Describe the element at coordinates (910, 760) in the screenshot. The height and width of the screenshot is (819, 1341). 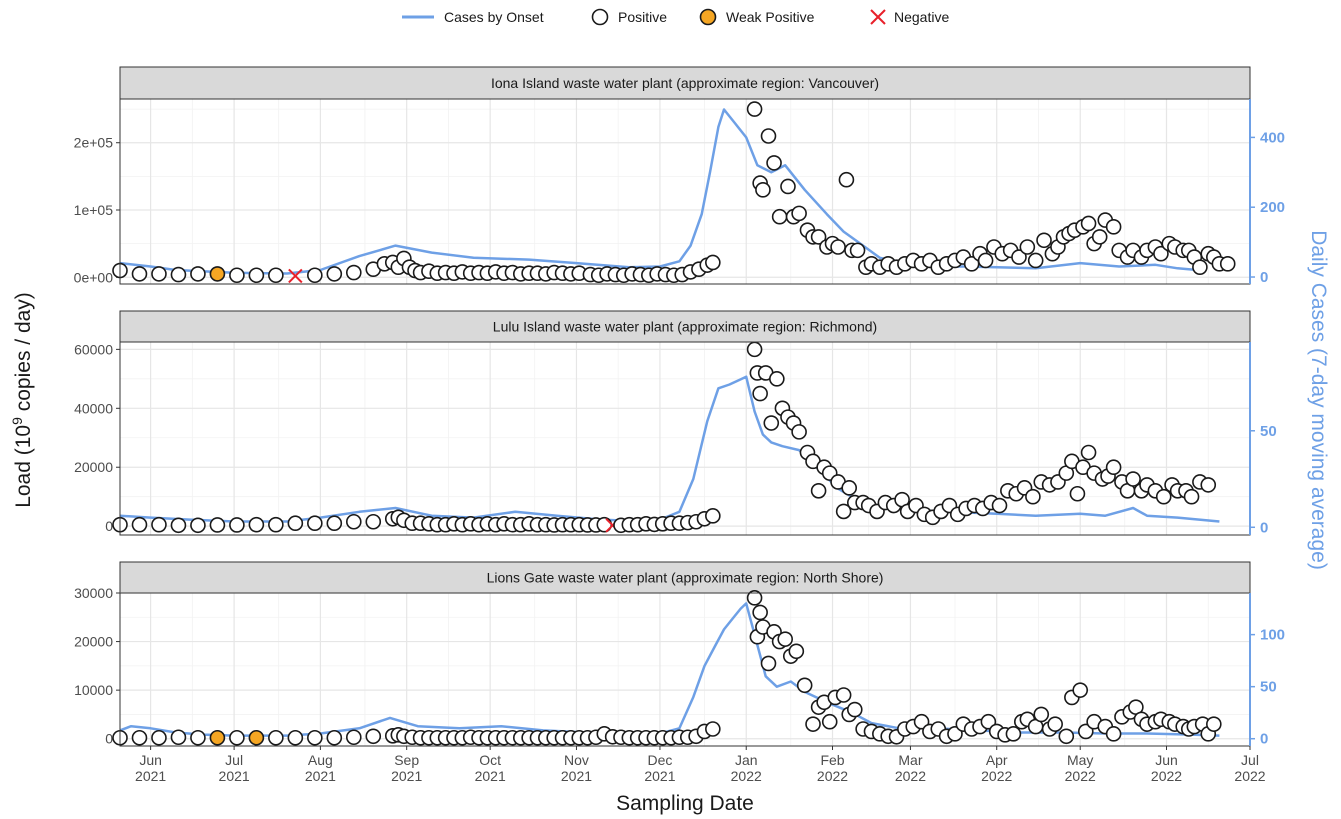
I see `x-tick-month: Mar` at that location.